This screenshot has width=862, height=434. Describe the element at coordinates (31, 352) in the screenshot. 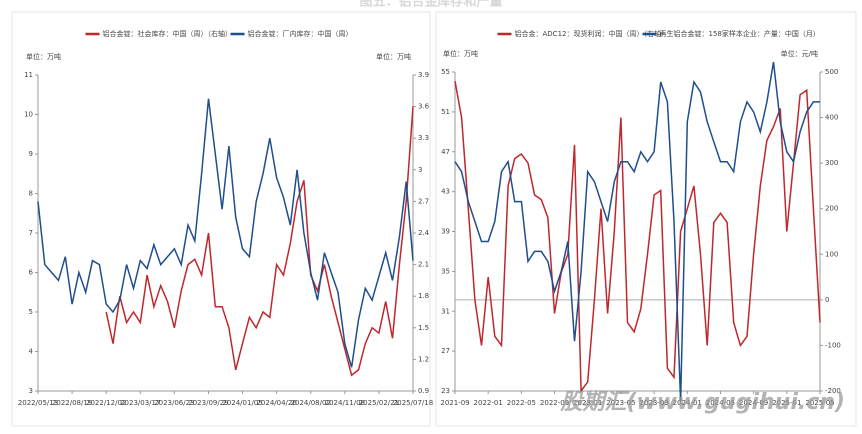

I see `y-tick-label: 4` at that location.